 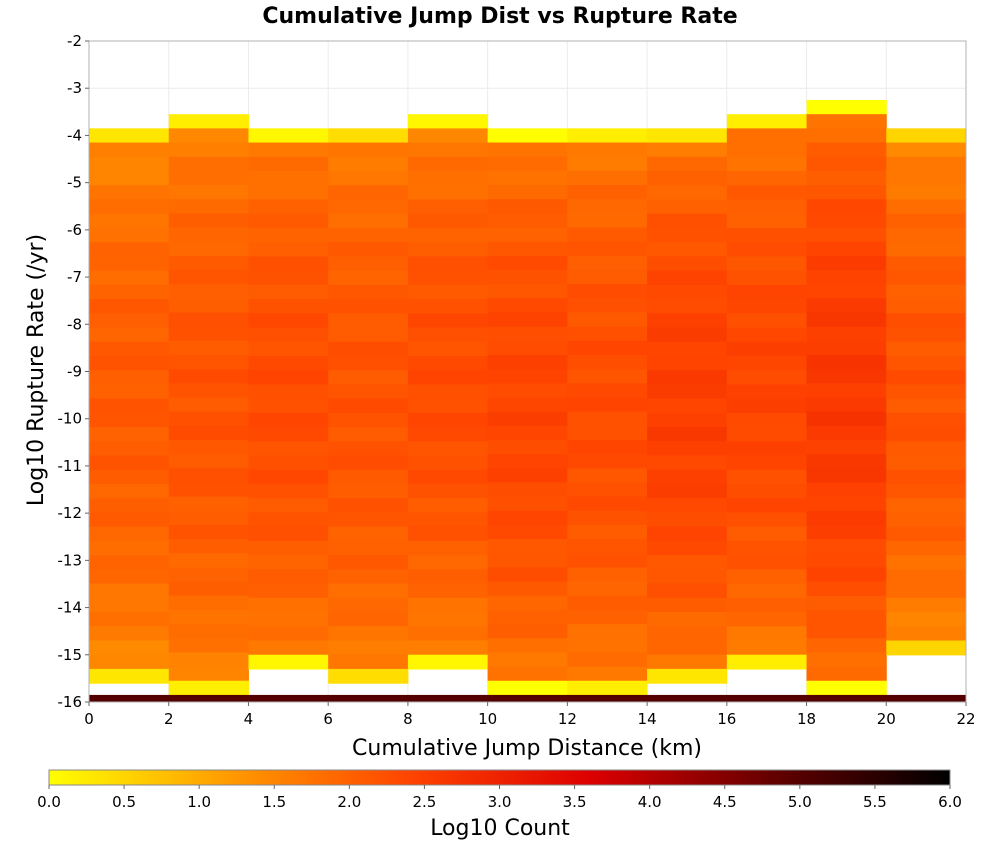 What do you see at coordinates (500, 828) in the screenshot?
I see `colorbar-label: Log10 Count` at bounding box center [500, 828].